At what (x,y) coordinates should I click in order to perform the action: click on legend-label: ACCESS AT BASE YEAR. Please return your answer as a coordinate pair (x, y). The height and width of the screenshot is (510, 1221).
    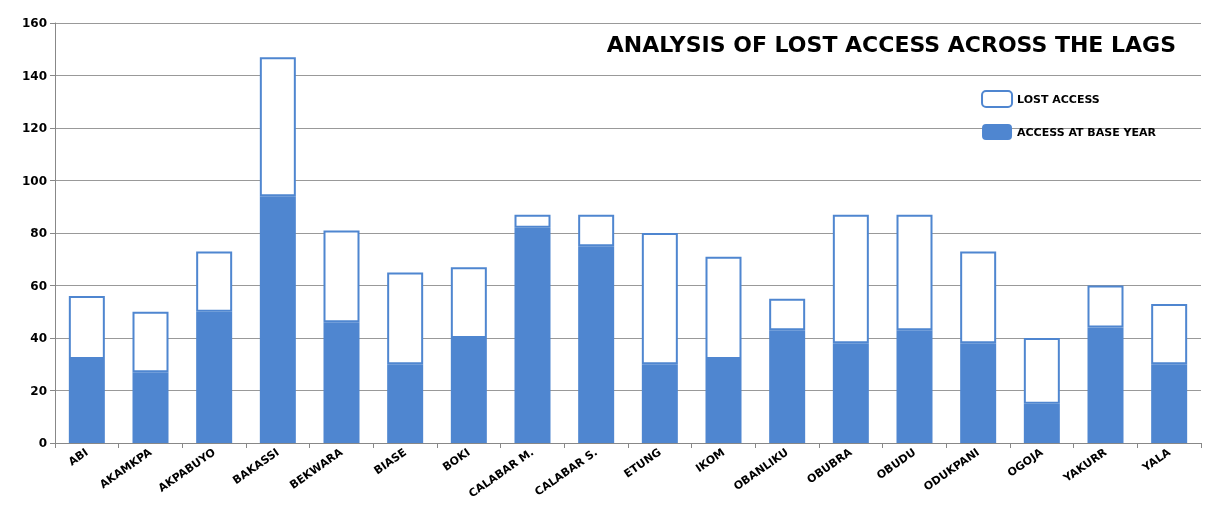
    Looking at the image, I should click on (1087, 132).